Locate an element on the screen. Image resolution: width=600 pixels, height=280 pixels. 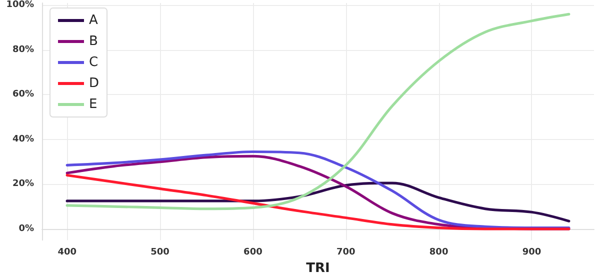
legend-label: C is located at coordinates (93, 62).